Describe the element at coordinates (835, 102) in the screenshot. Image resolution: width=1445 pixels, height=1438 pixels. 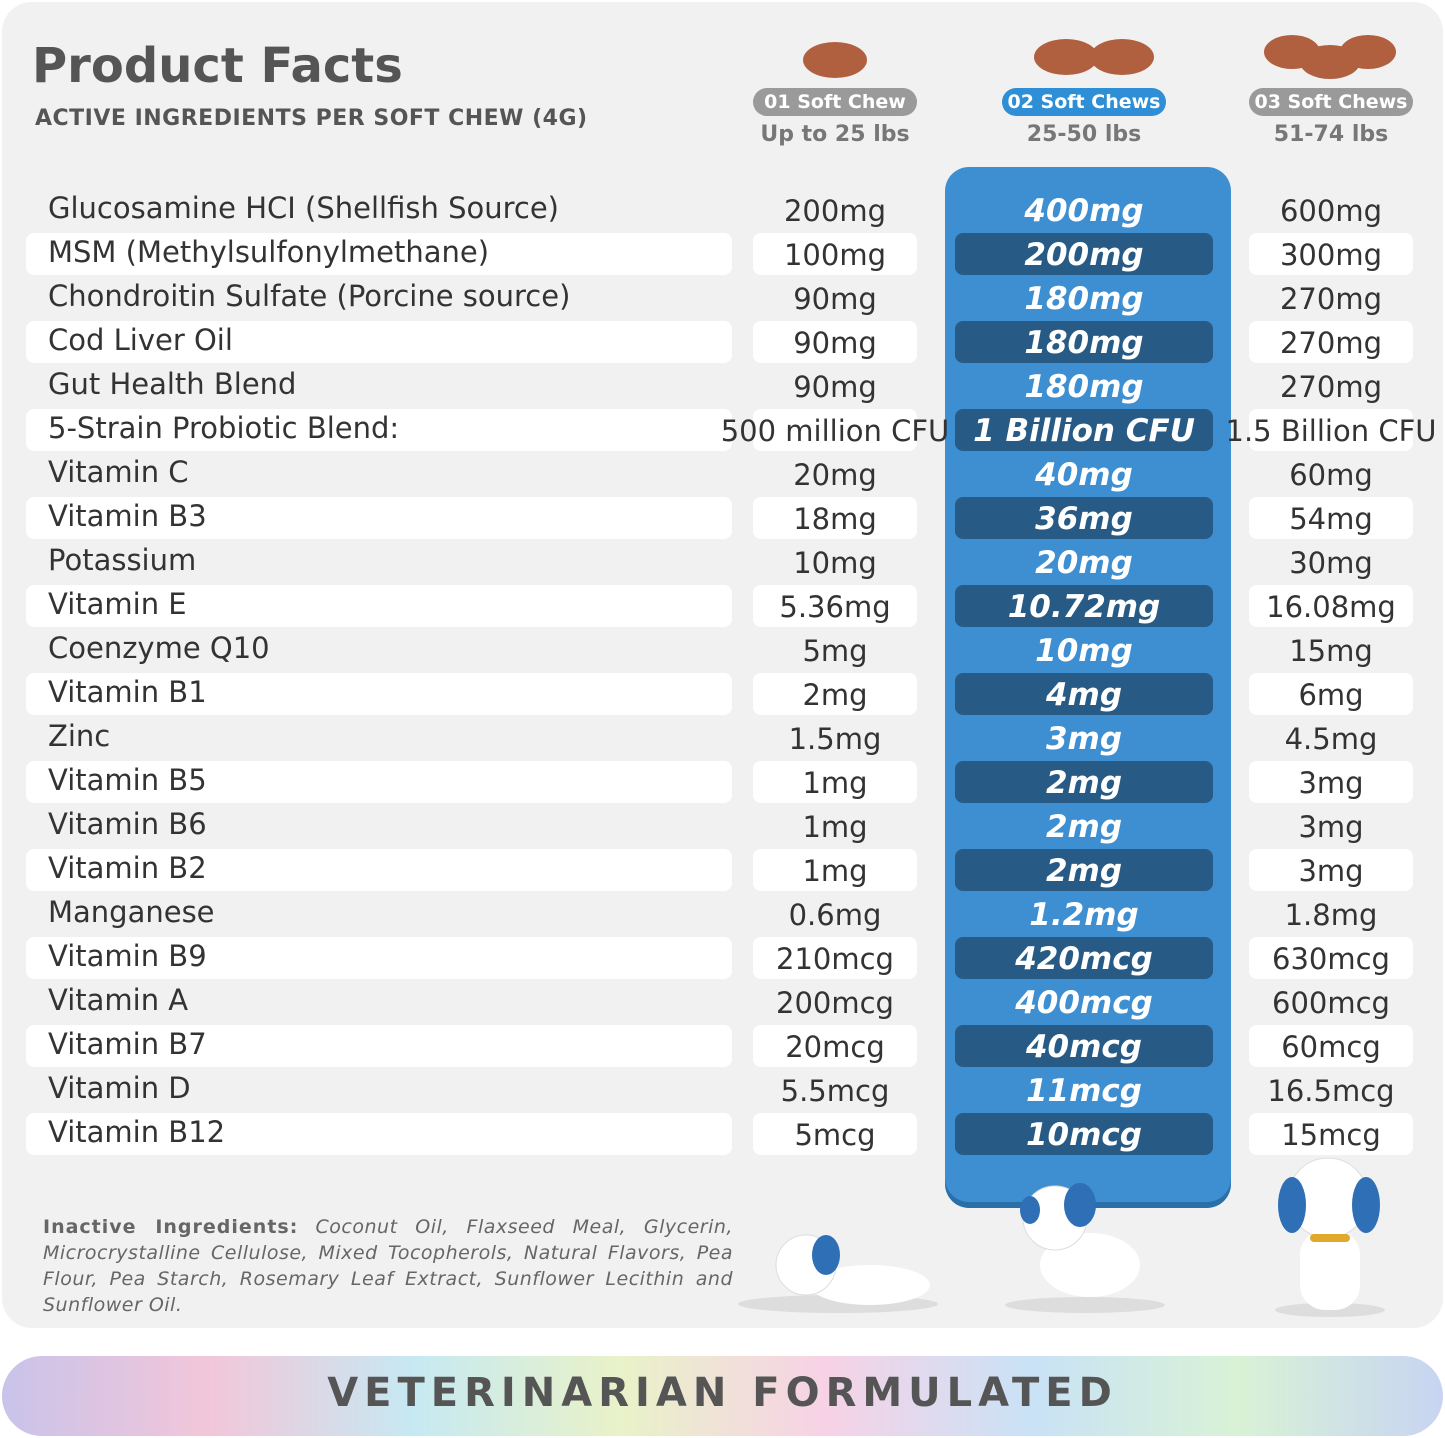
I see `column-label: 01 Soft Chew` at that location.